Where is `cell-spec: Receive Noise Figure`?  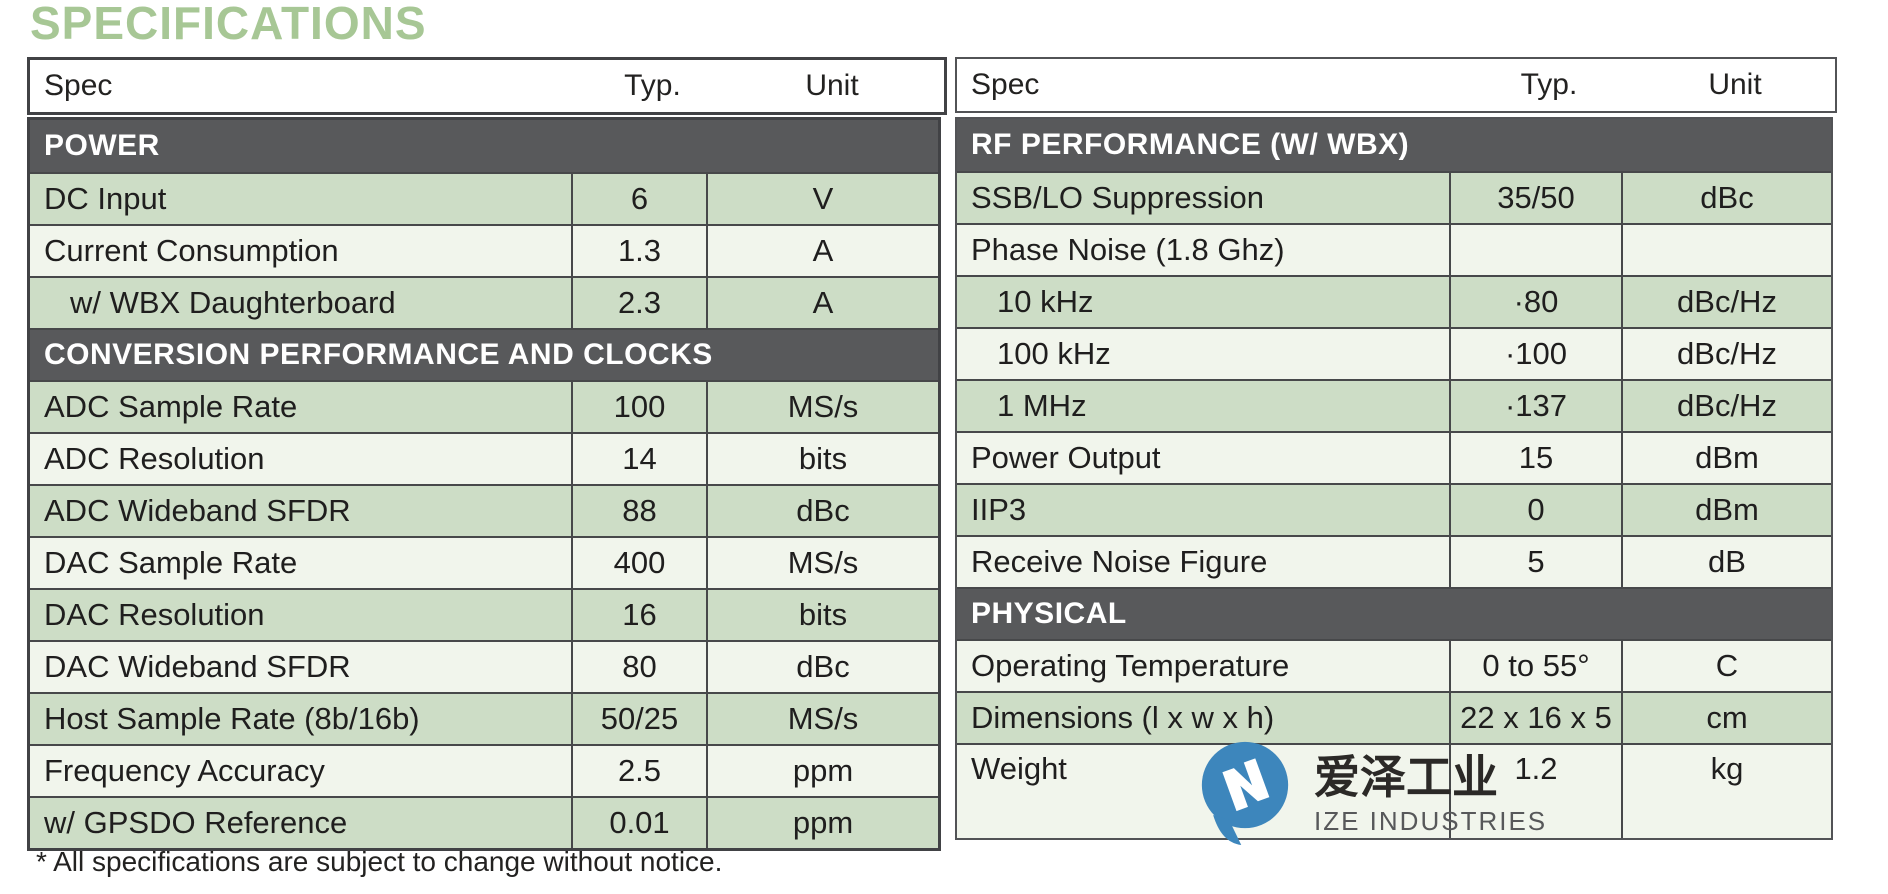
cell-spec: Receive Noise Figure is located at coordinates (1119, 561).